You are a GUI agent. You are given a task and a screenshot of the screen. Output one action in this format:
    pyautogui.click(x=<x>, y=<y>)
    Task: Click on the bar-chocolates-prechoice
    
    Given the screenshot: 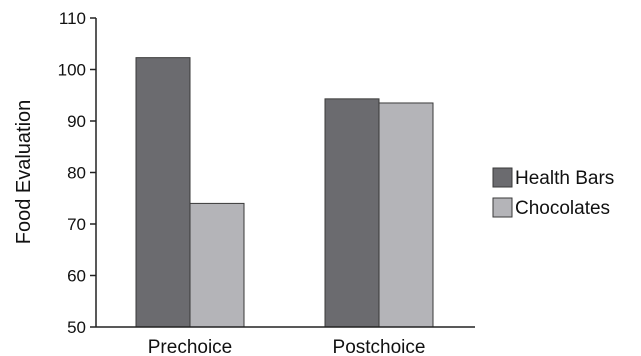 What is the action you would take?
    pyautogui.click(x=217, y=265)
    